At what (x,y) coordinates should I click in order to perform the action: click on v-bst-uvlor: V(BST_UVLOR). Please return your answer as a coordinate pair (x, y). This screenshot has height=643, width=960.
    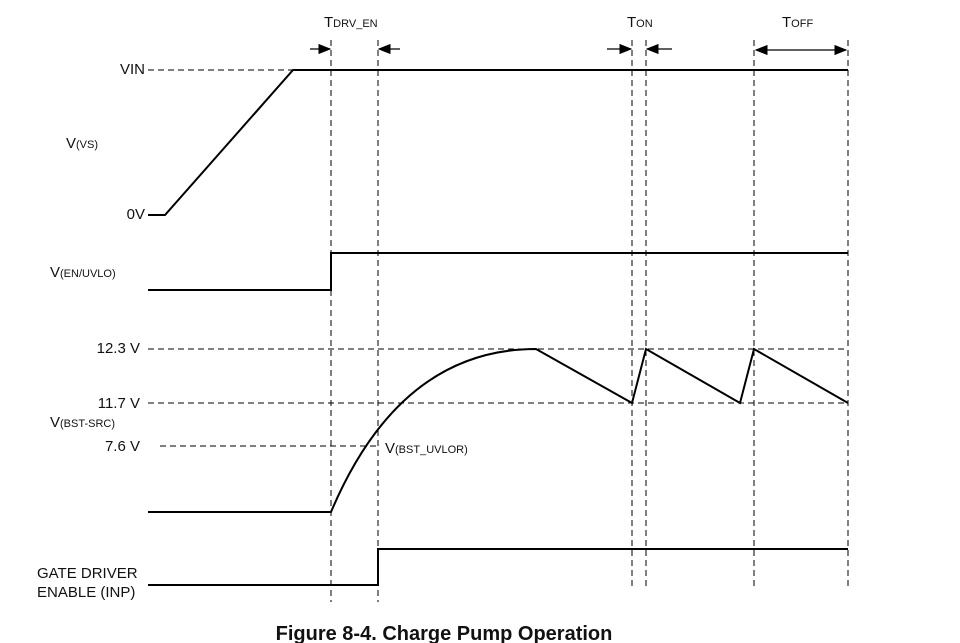
    Looking at the image, I should click on (426, 448).